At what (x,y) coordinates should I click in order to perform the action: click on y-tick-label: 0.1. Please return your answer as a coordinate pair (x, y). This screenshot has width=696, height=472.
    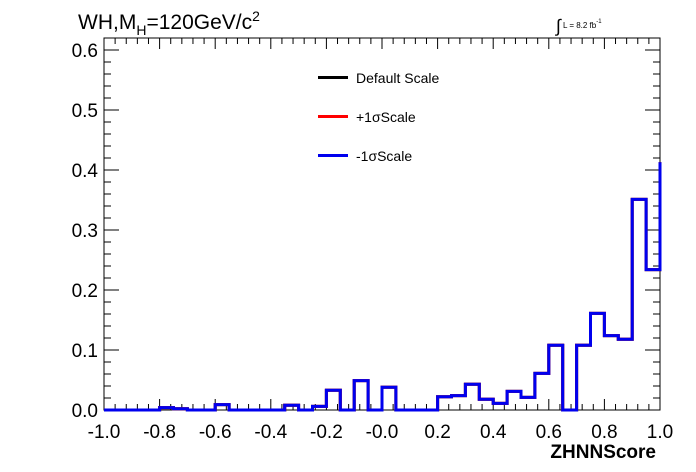
    Looking at the image, I should click on (85, 351).